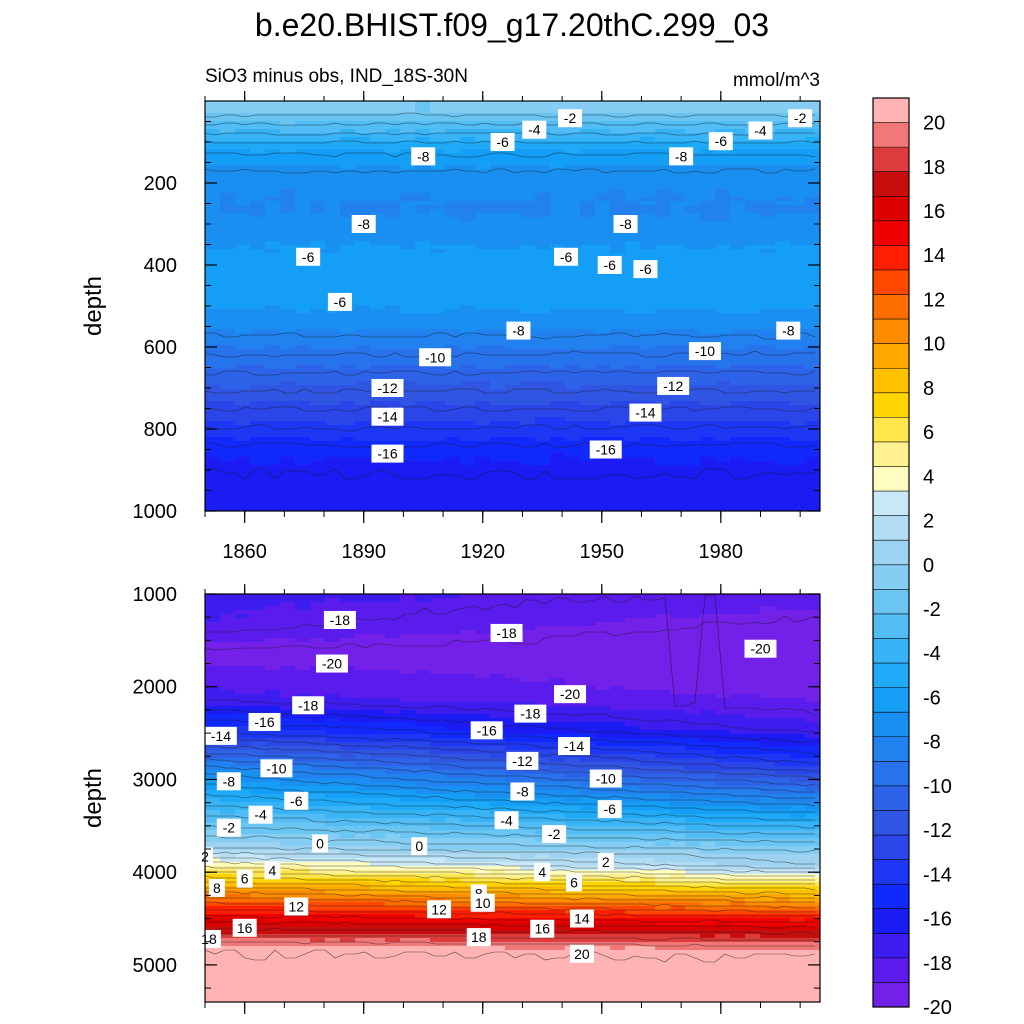 The width and height of the screenshot is (1024, 1024). I want to click on top-fill-cell-1957, so click(663, 291).